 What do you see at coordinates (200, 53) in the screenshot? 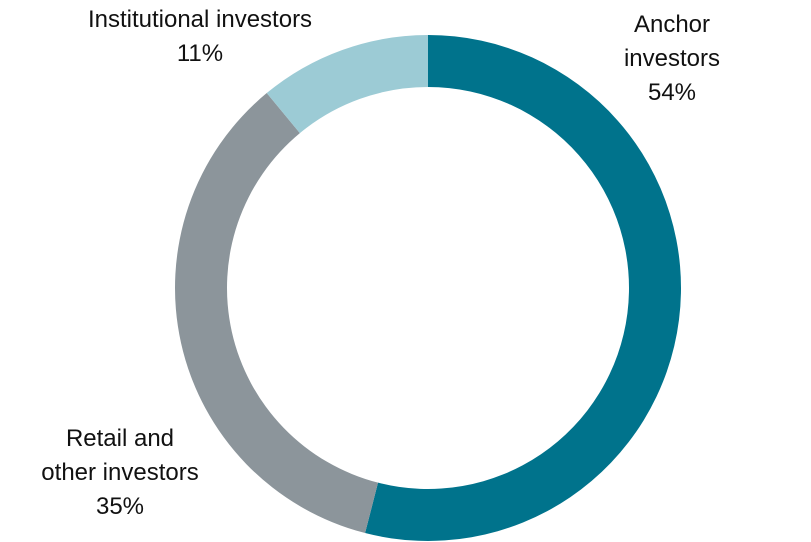
I see `value-label: 11%` at bounding box center [200, 53].